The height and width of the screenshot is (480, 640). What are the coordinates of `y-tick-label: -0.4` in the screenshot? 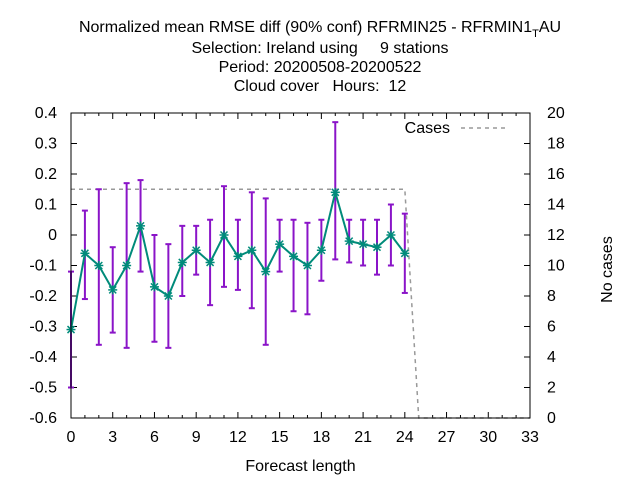 It's located at (43, 357).